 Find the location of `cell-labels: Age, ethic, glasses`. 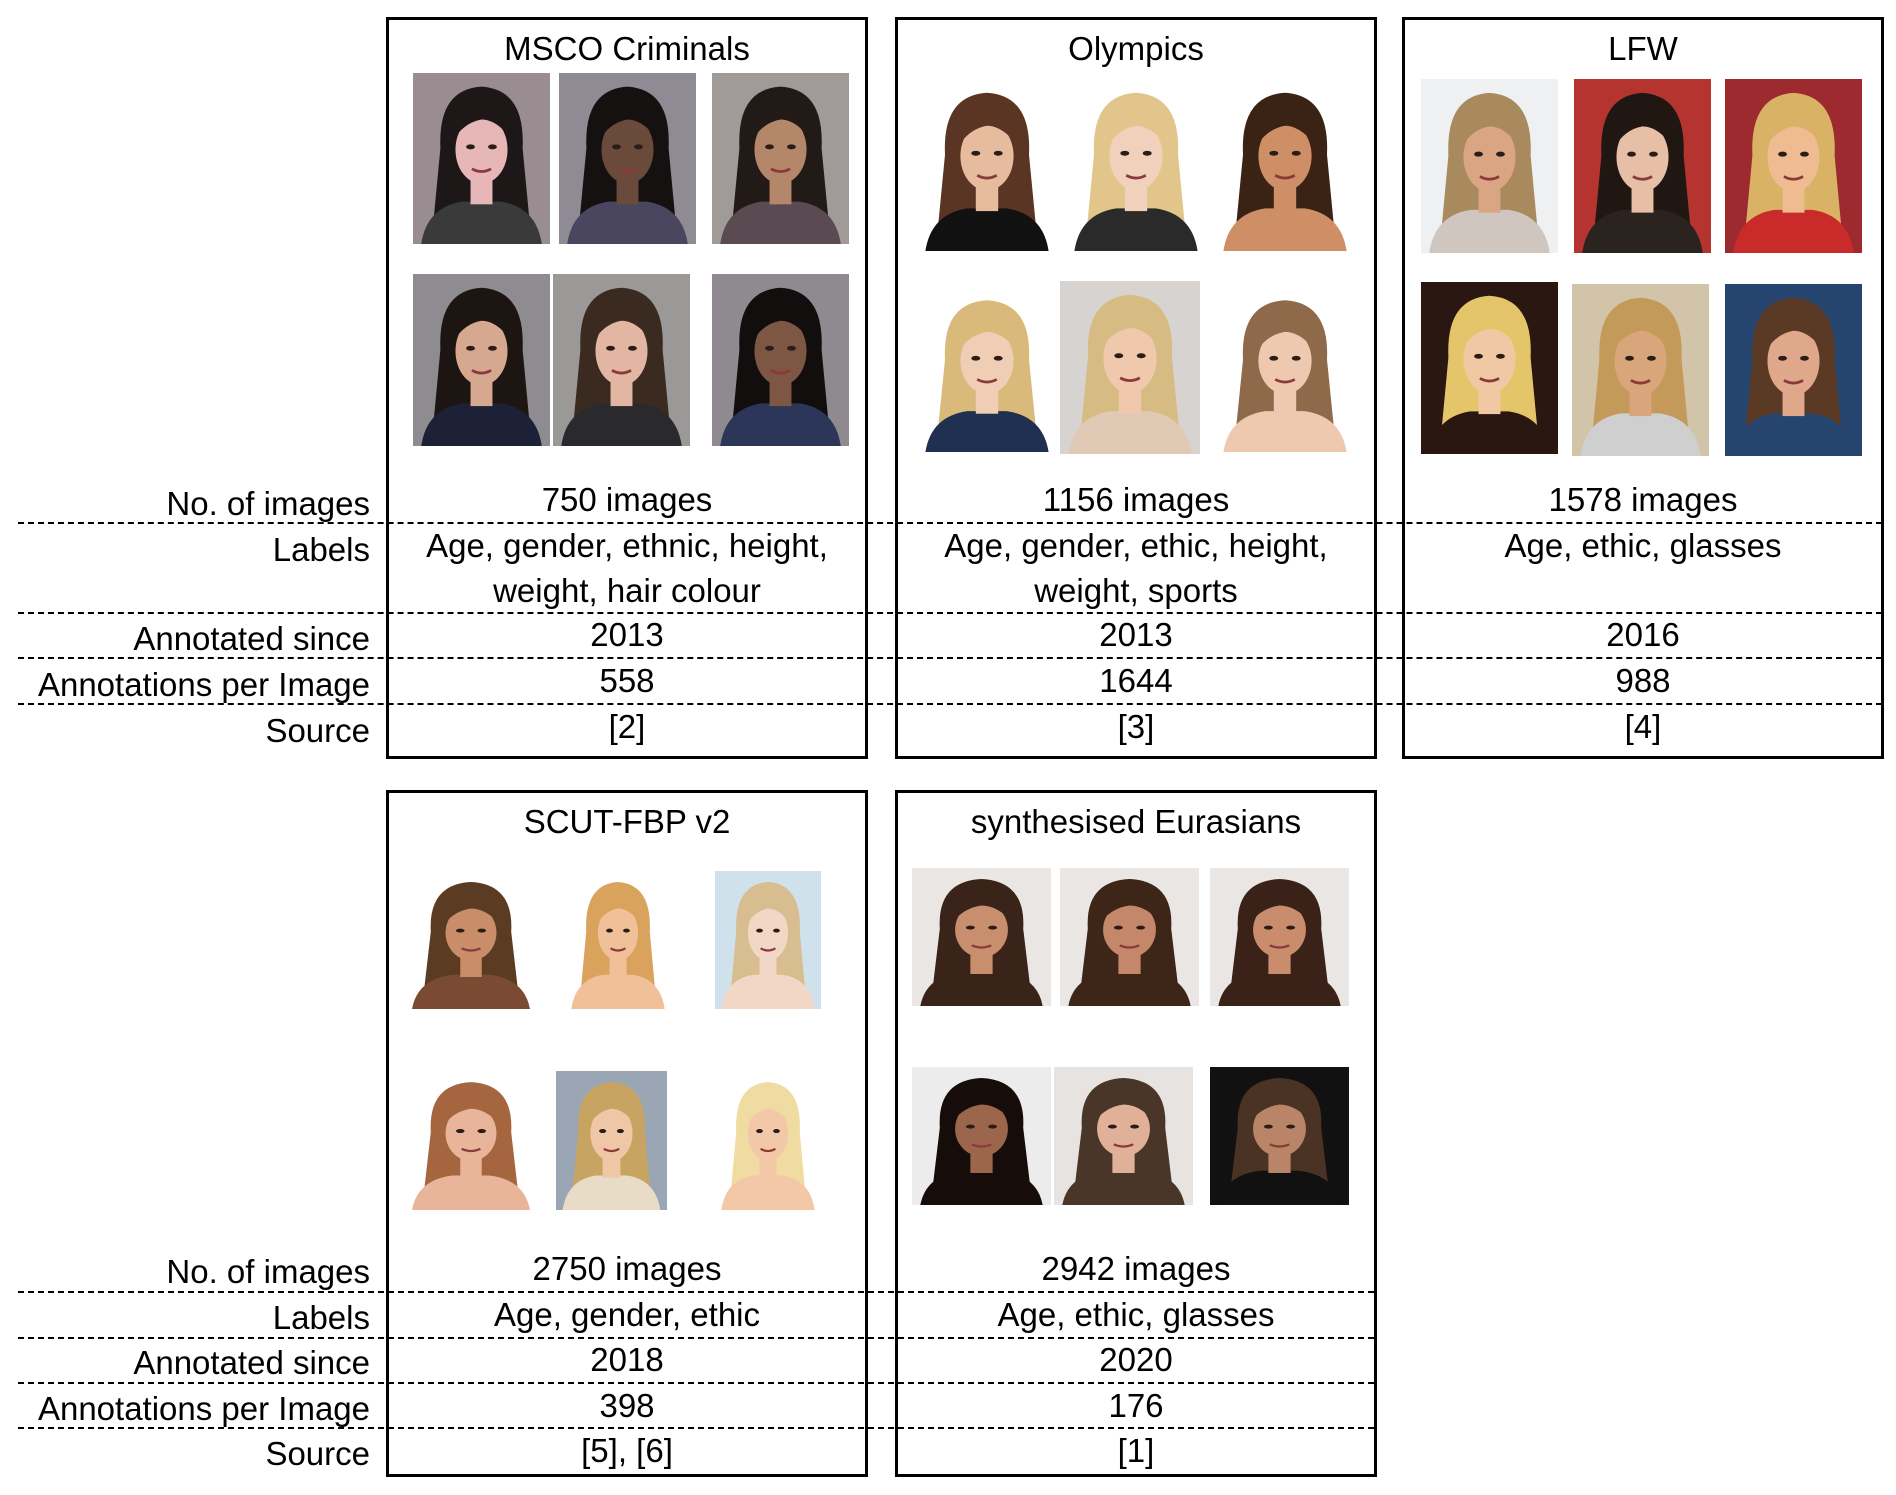

cell-labels: Age, ethic, glasses is located at coordinates (1136, 1314).